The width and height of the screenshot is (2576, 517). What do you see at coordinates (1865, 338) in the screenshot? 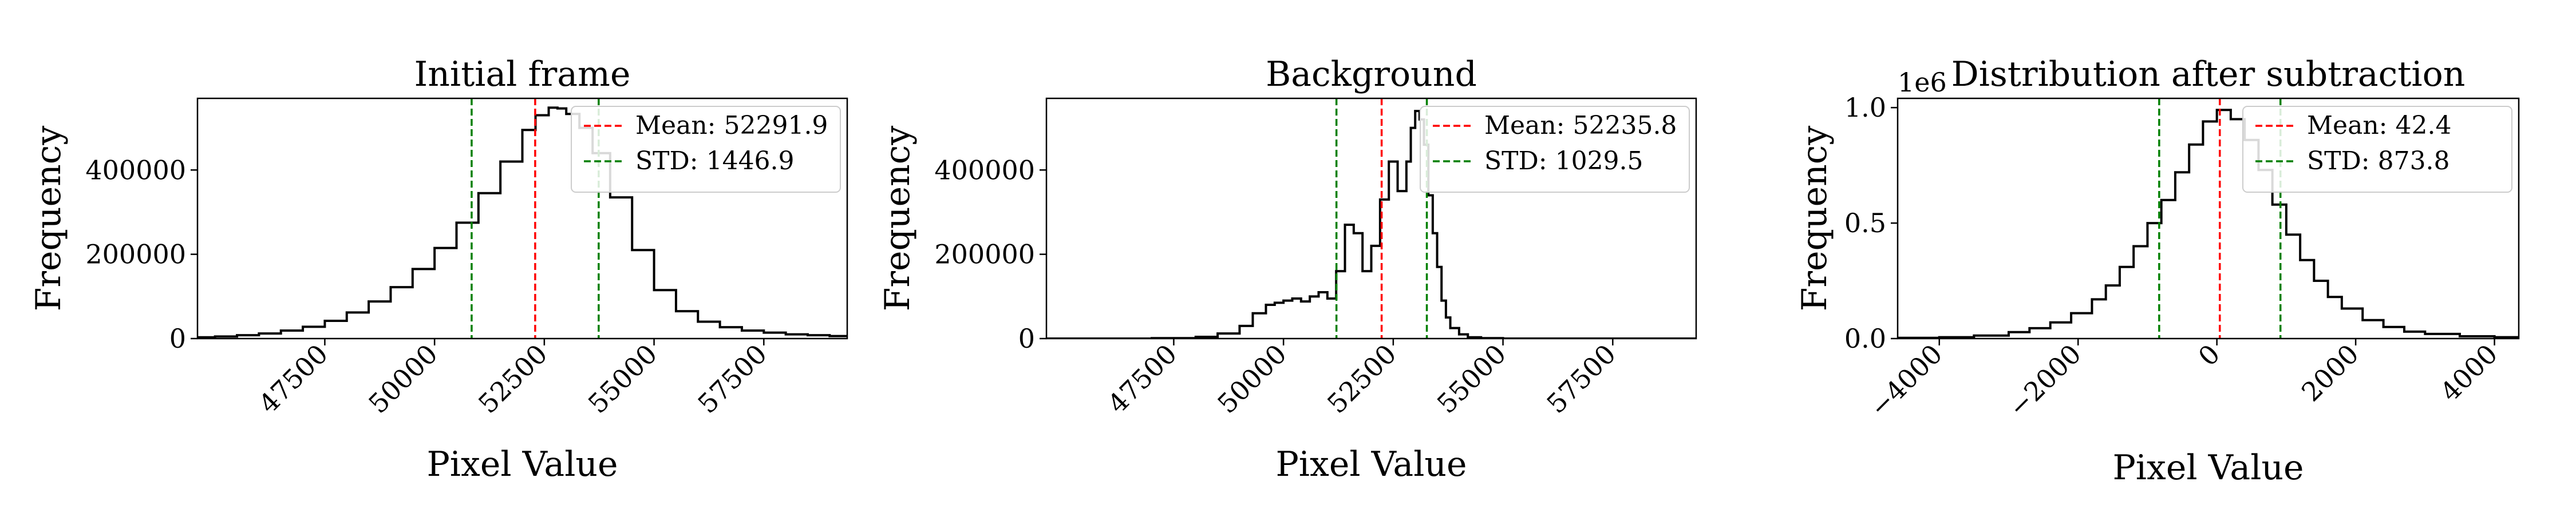
I see `y-tick-label: 0.0` at bounding box center [1865, 338].